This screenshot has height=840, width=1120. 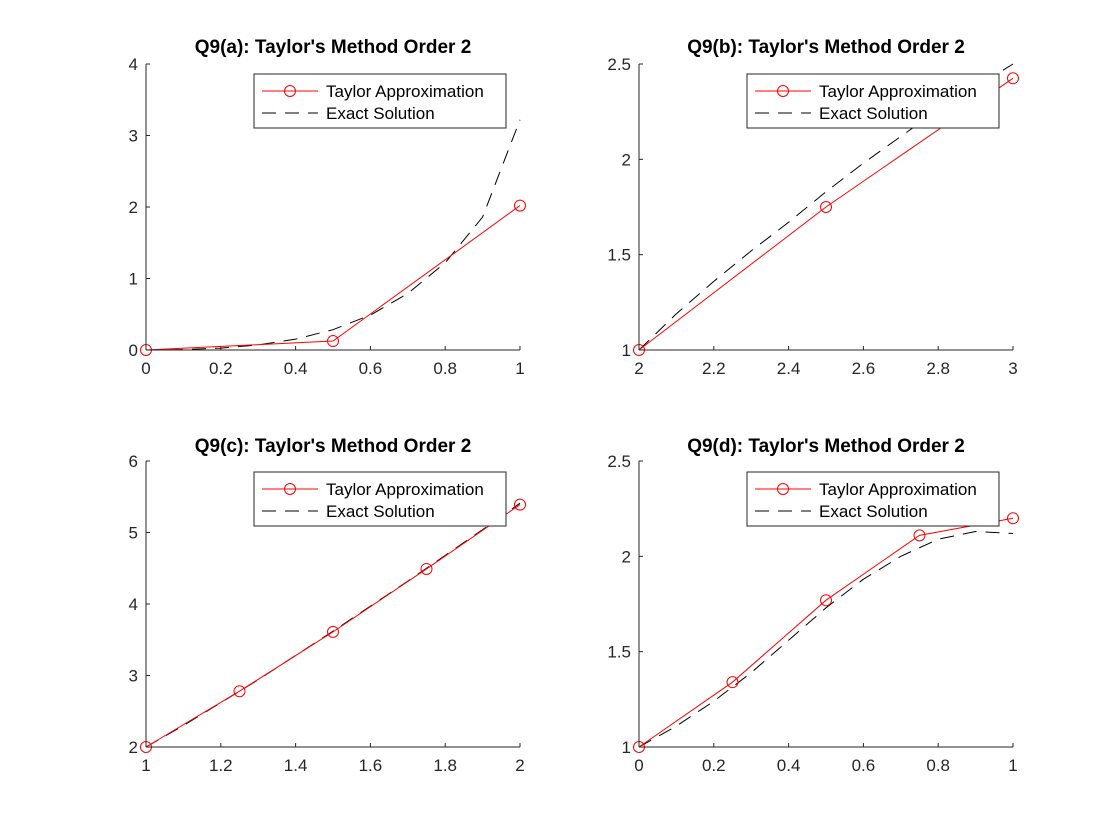 I want to click on subplot-c-axes, so click(x=332, y=604).